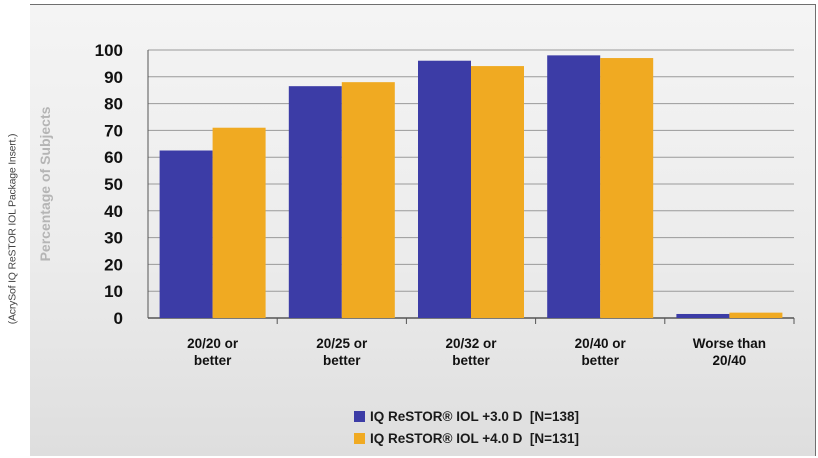 The width and height of the screenshot is (818, 458). Describe the element at coordinates (471, 343) in the screenshot. I see `x-category-label: 20/32 or` at that location.